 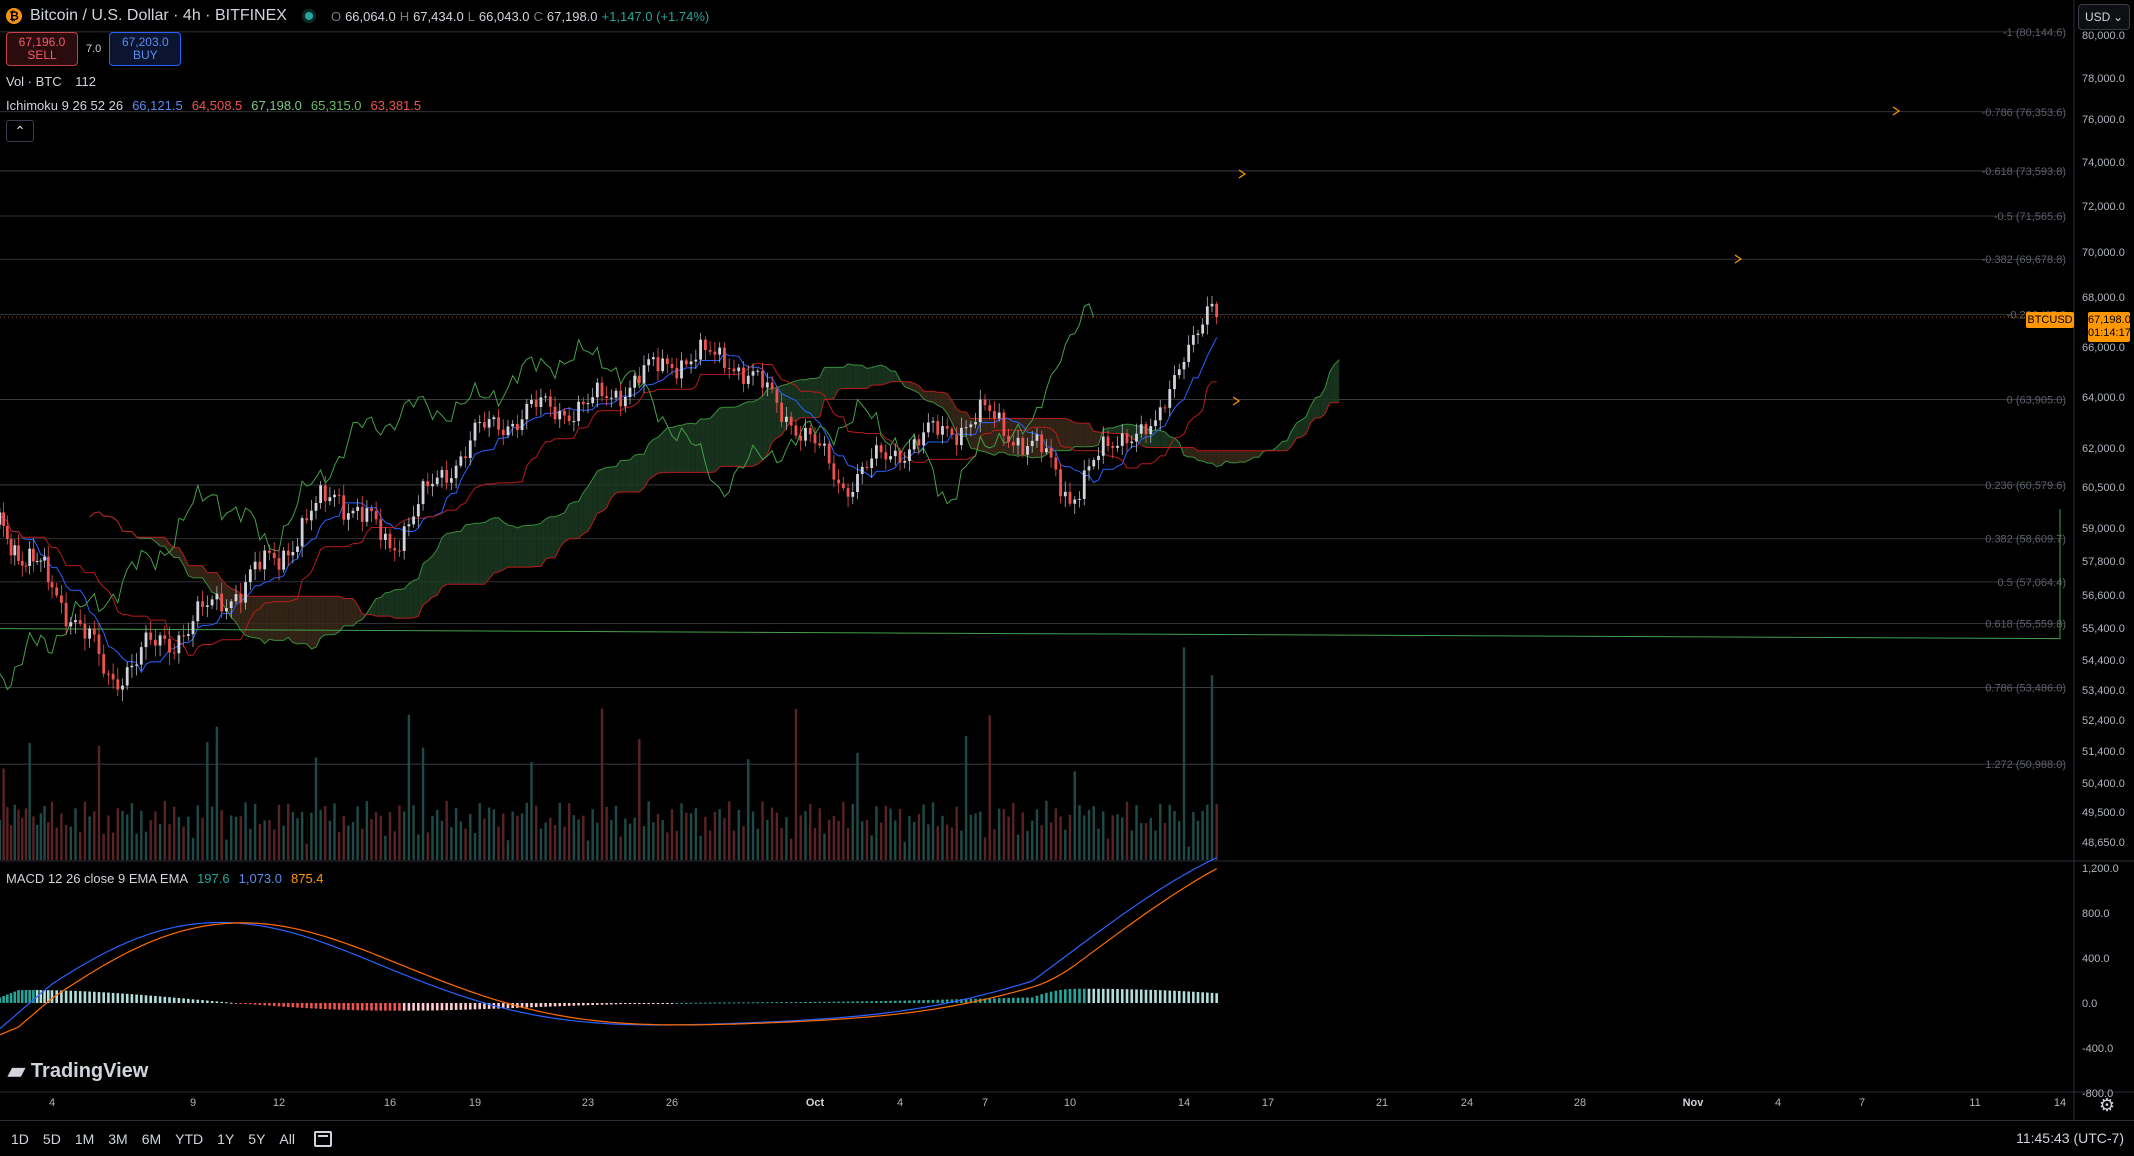 What do you see at coordinates (256, 1139) in the screenshot?
I see `range-5y: 5Y` at bounding box center [256, 1139].